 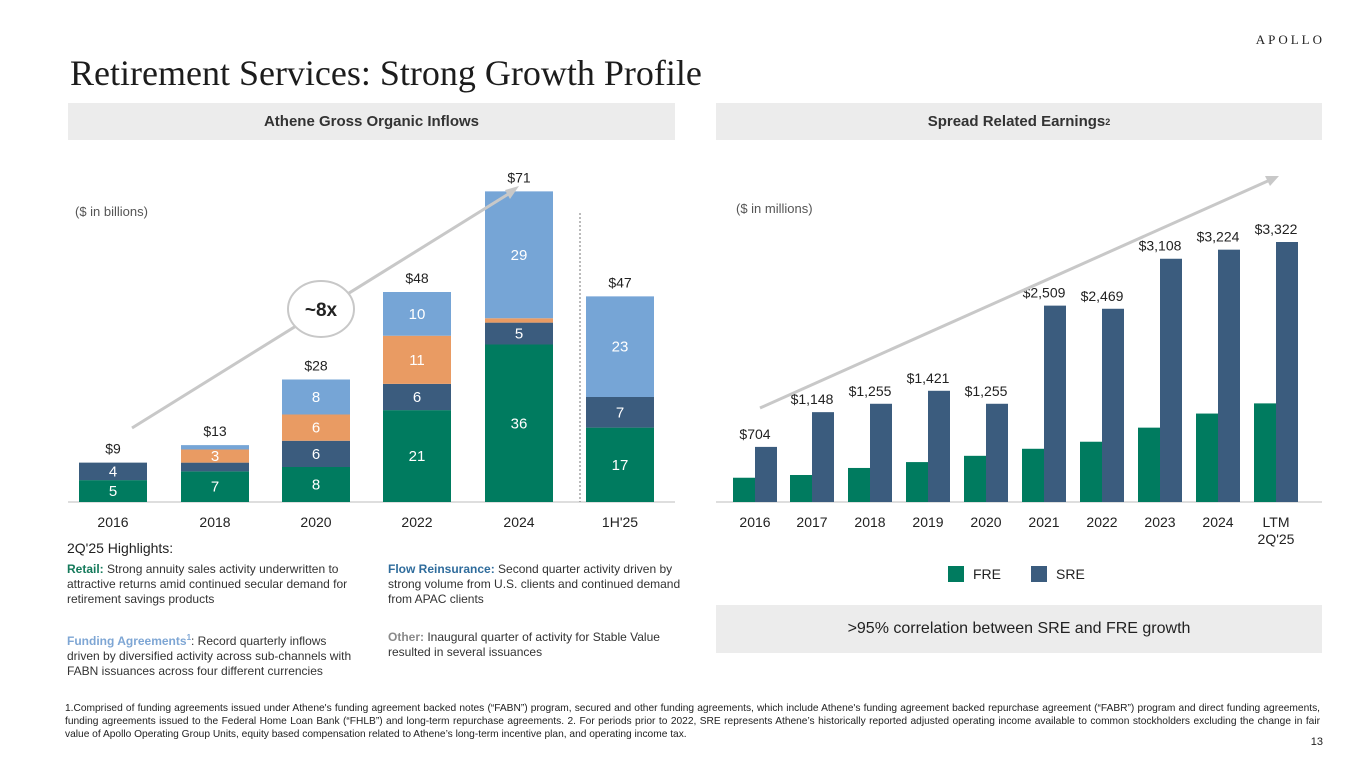 I want to click on highlights-title: 2Q'25 Highlights:, so click(x=120, y=548).